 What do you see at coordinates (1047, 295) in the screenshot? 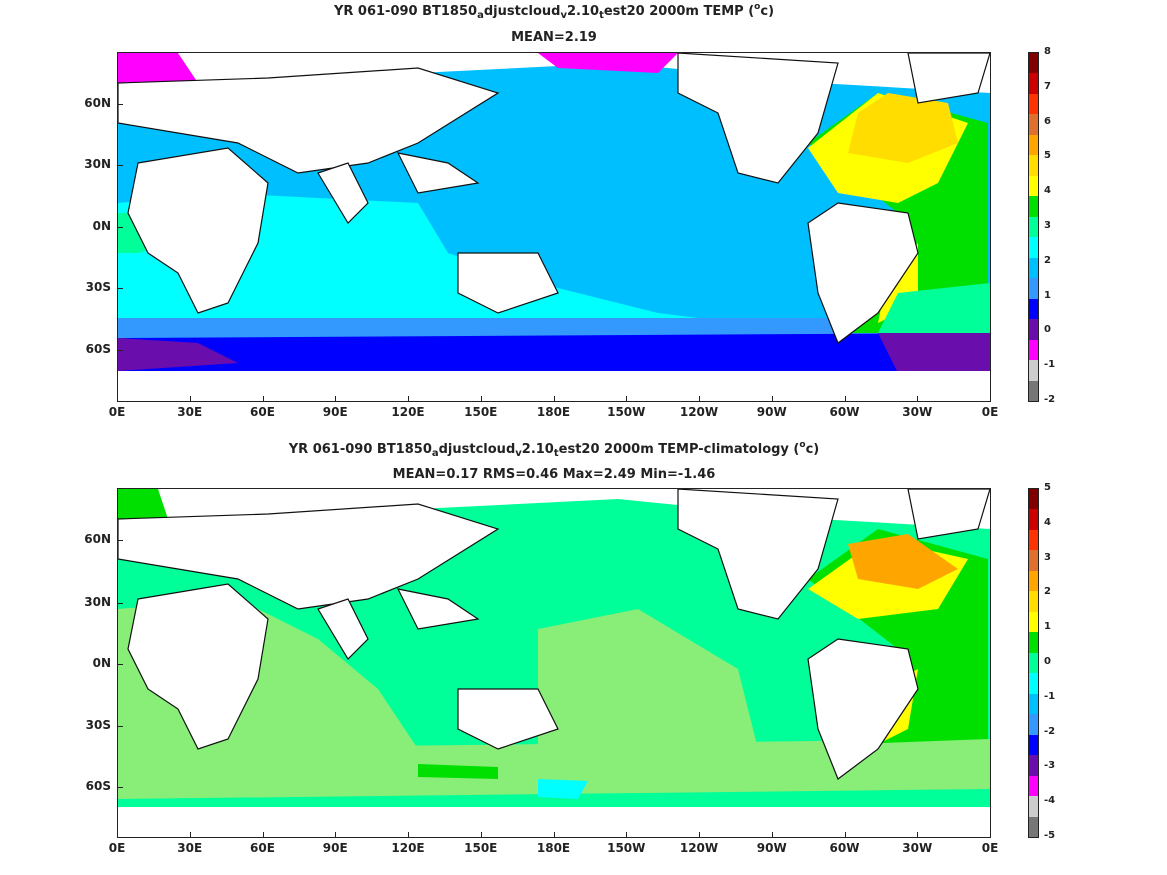
I see `colorbar-label: 1` at bounding box center [1047, 295].